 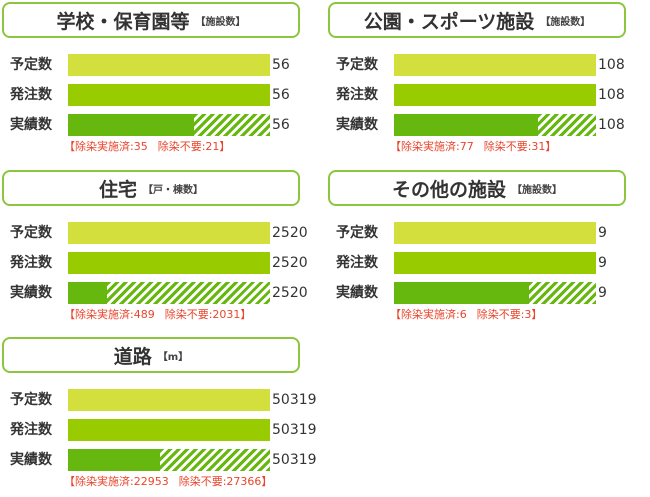 I want to click on bar-row: 実績数 56, so click(x=153, y=125).